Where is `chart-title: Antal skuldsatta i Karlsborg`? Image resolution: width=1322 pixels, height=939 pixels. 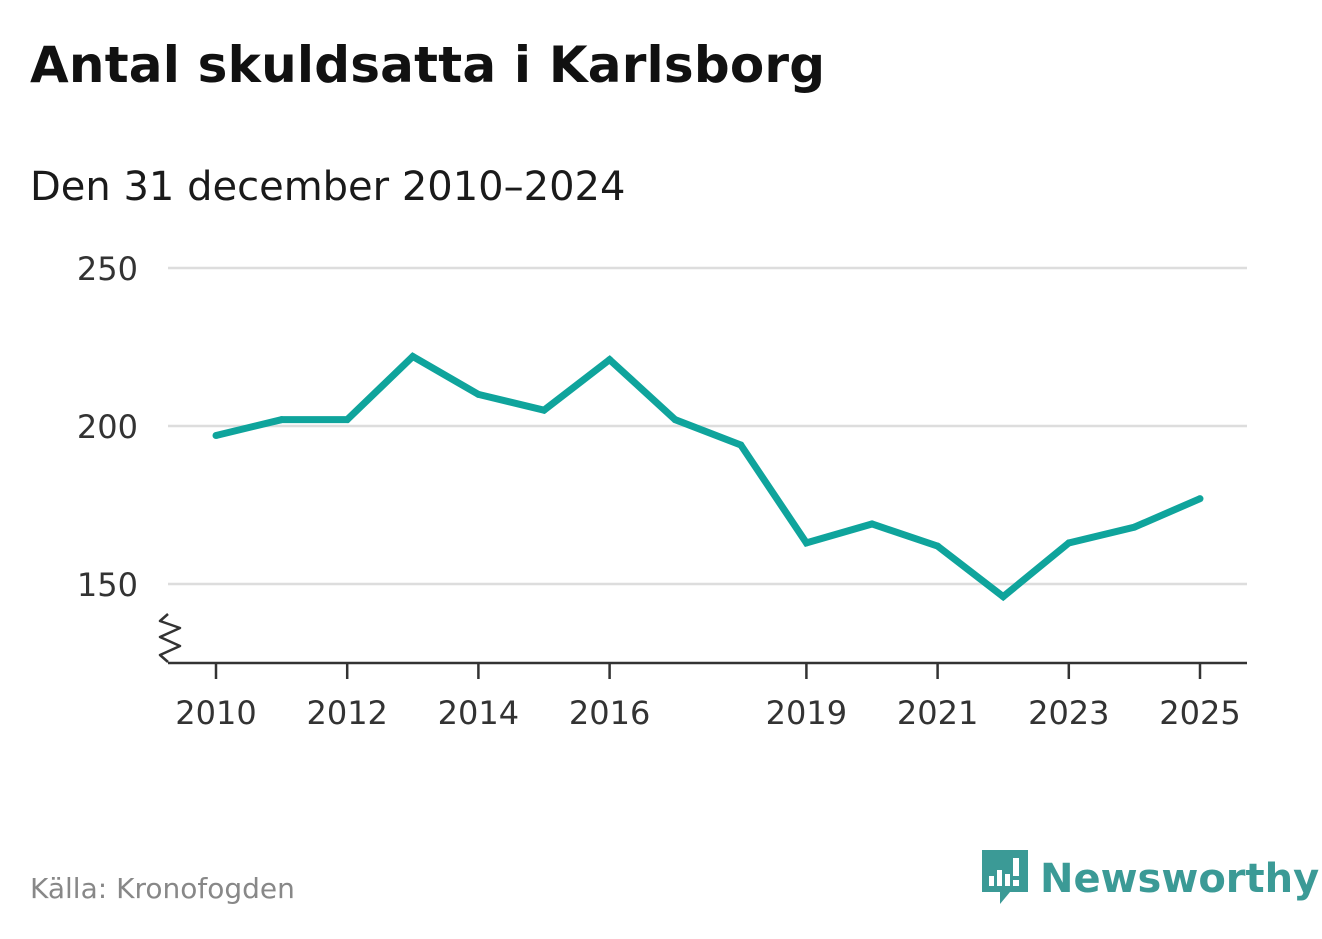 chart-title: Antal skuldsatta i Karlsborg is located at coordinates (428, 65).